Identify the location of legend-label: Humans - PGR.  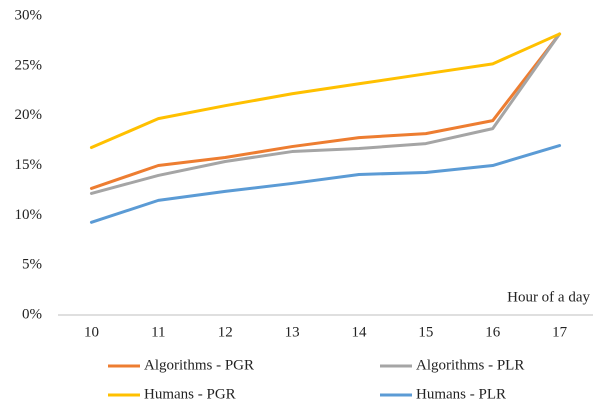
(190, 394).